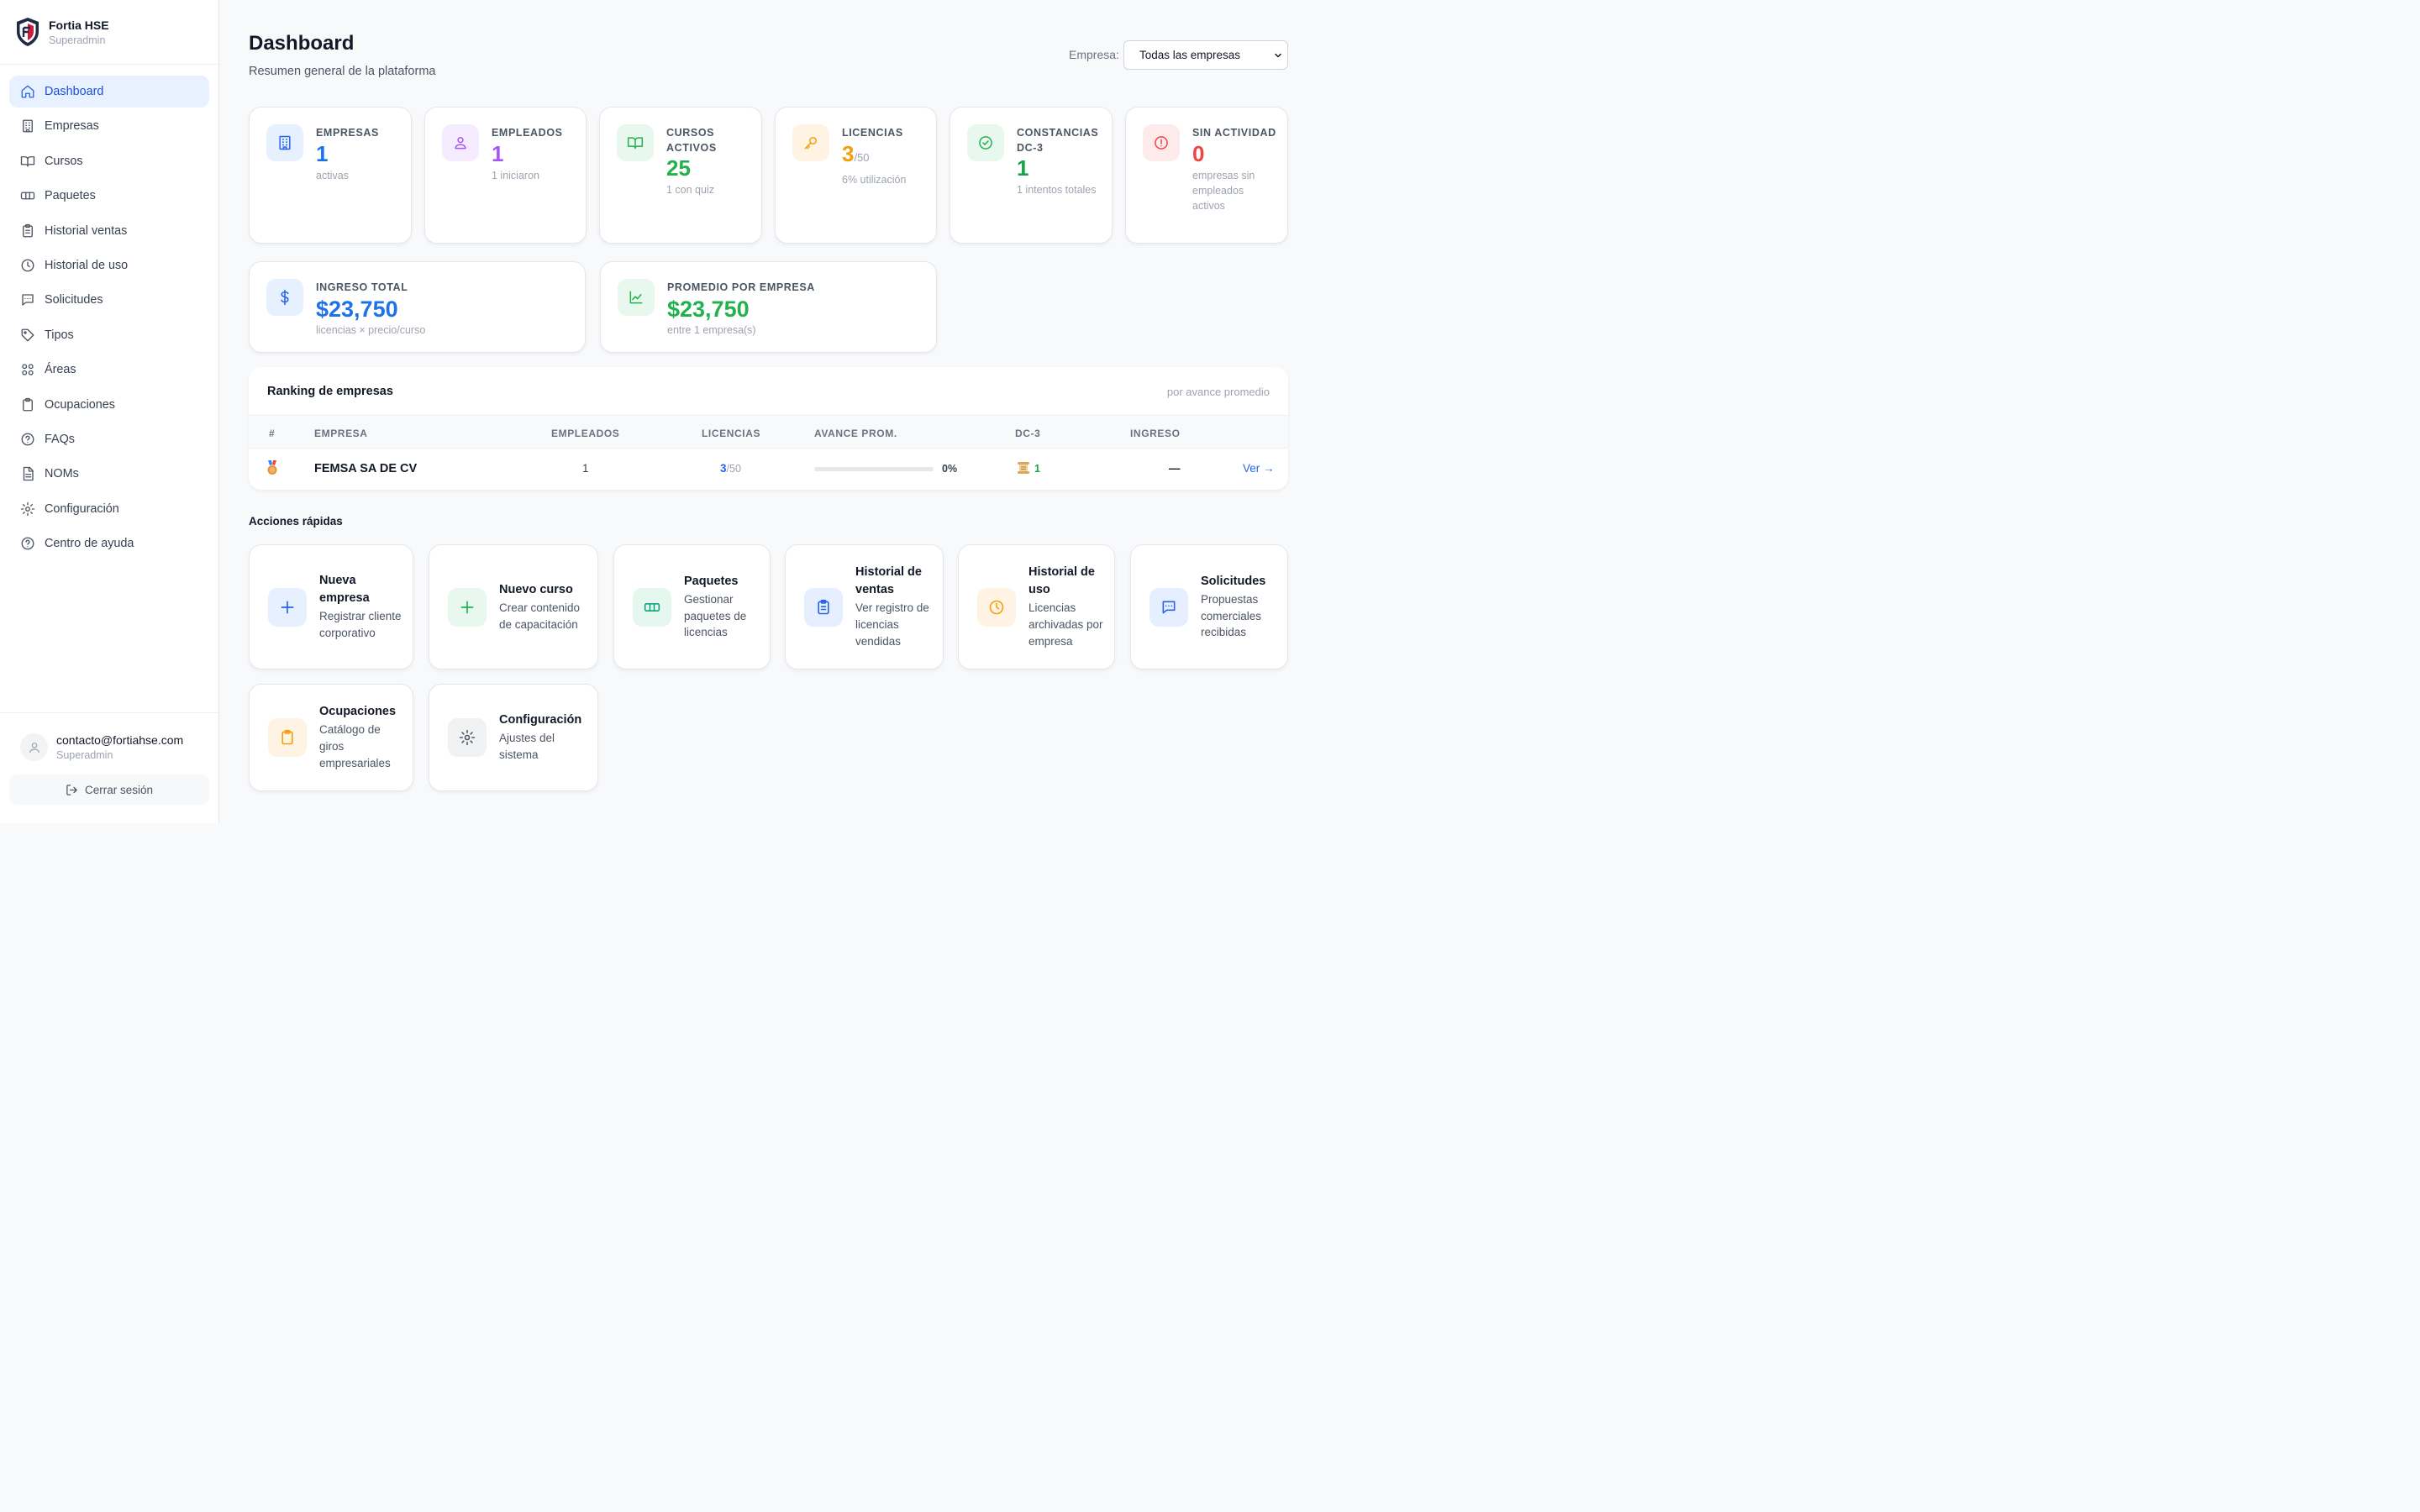 Image resolution: width=2420 pixels, height=1512 pixels. I want to click on sidebar-item-dashboard: Dashboard, so click(109, 92).